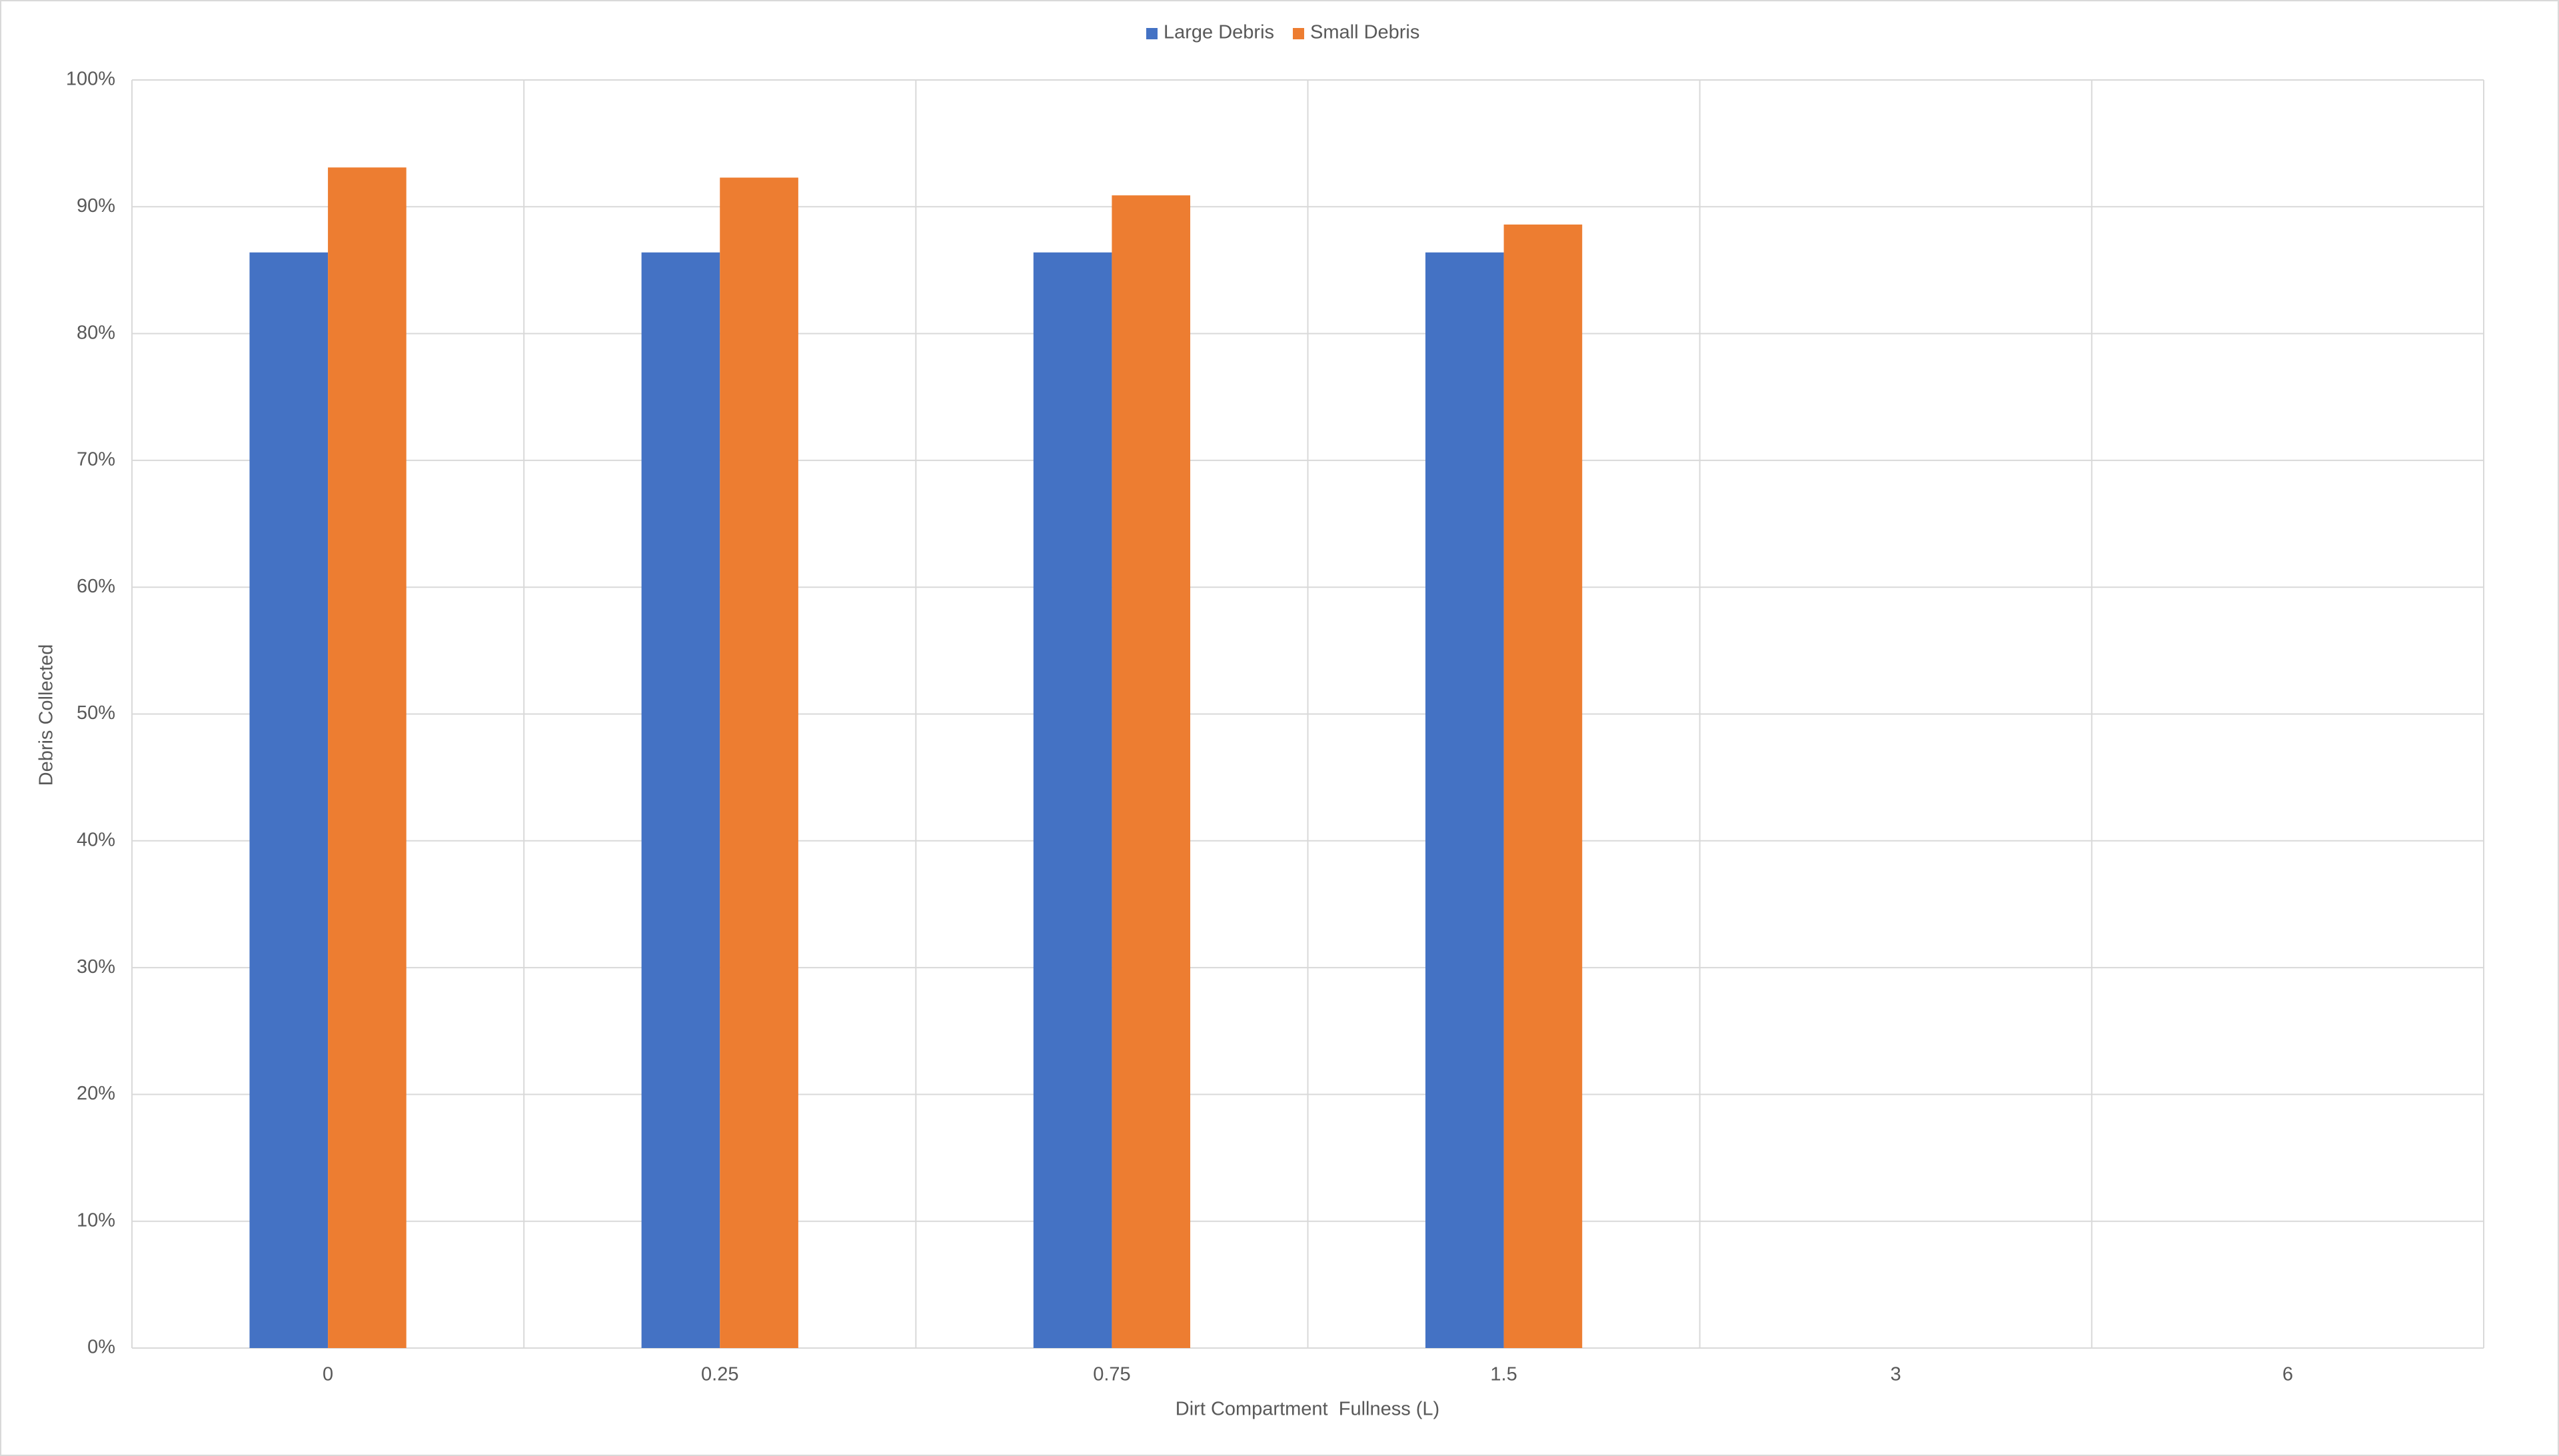  I want to click on y-tick-label: 0%, so click(101, 1347).